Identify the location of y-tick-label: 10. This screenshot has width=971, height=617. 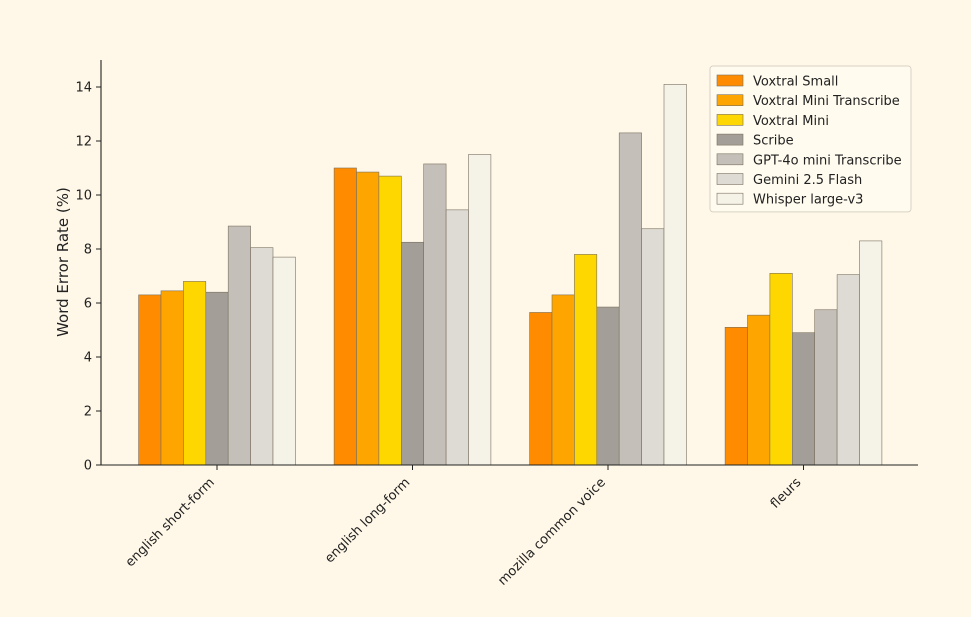
(83, 196).